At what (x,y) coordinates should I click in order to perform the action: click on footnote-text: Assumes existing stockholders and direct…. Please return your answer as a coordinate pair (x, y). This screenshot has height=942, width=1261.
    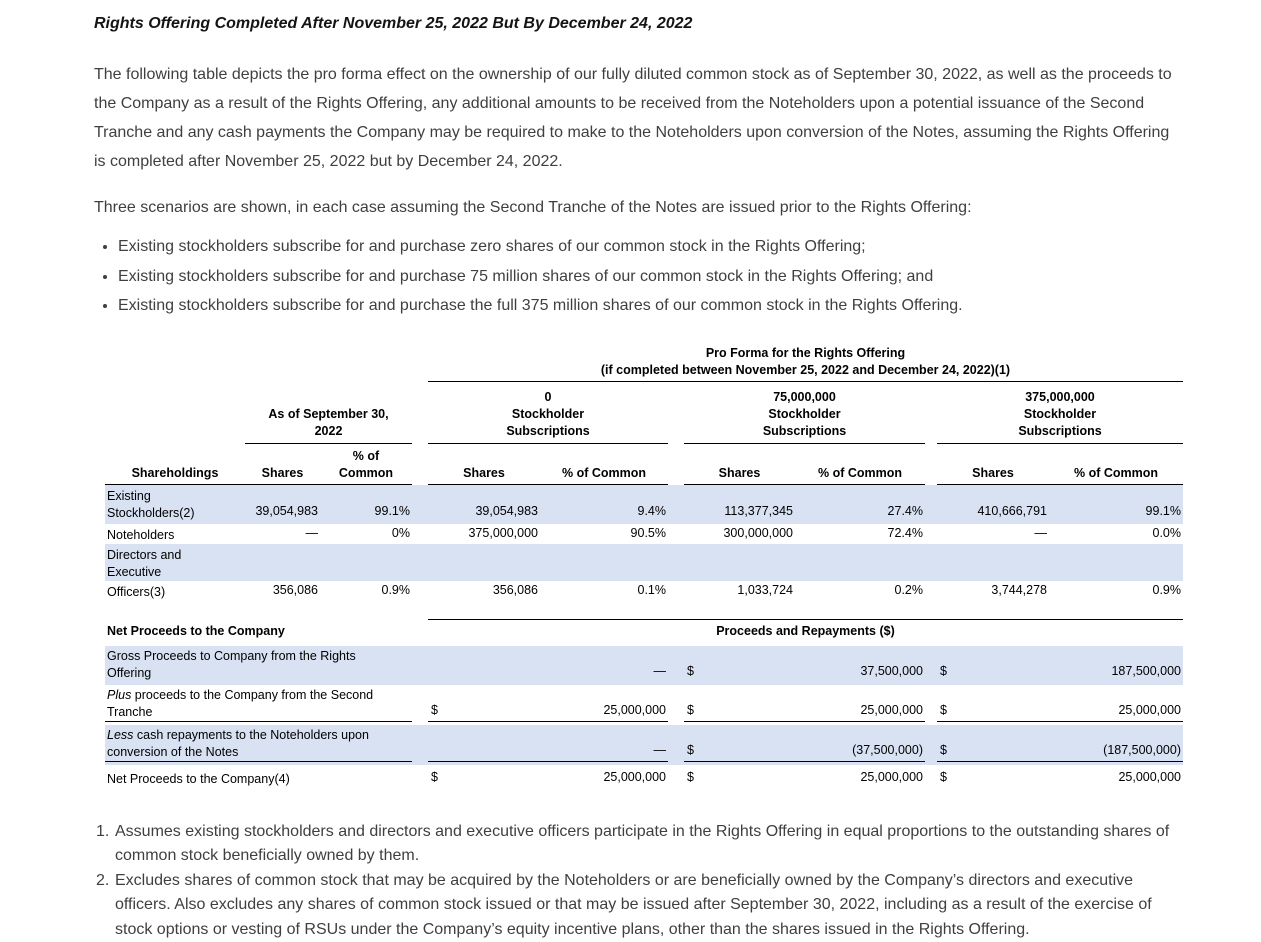
    Looking at the image, I should click on (650, 844).